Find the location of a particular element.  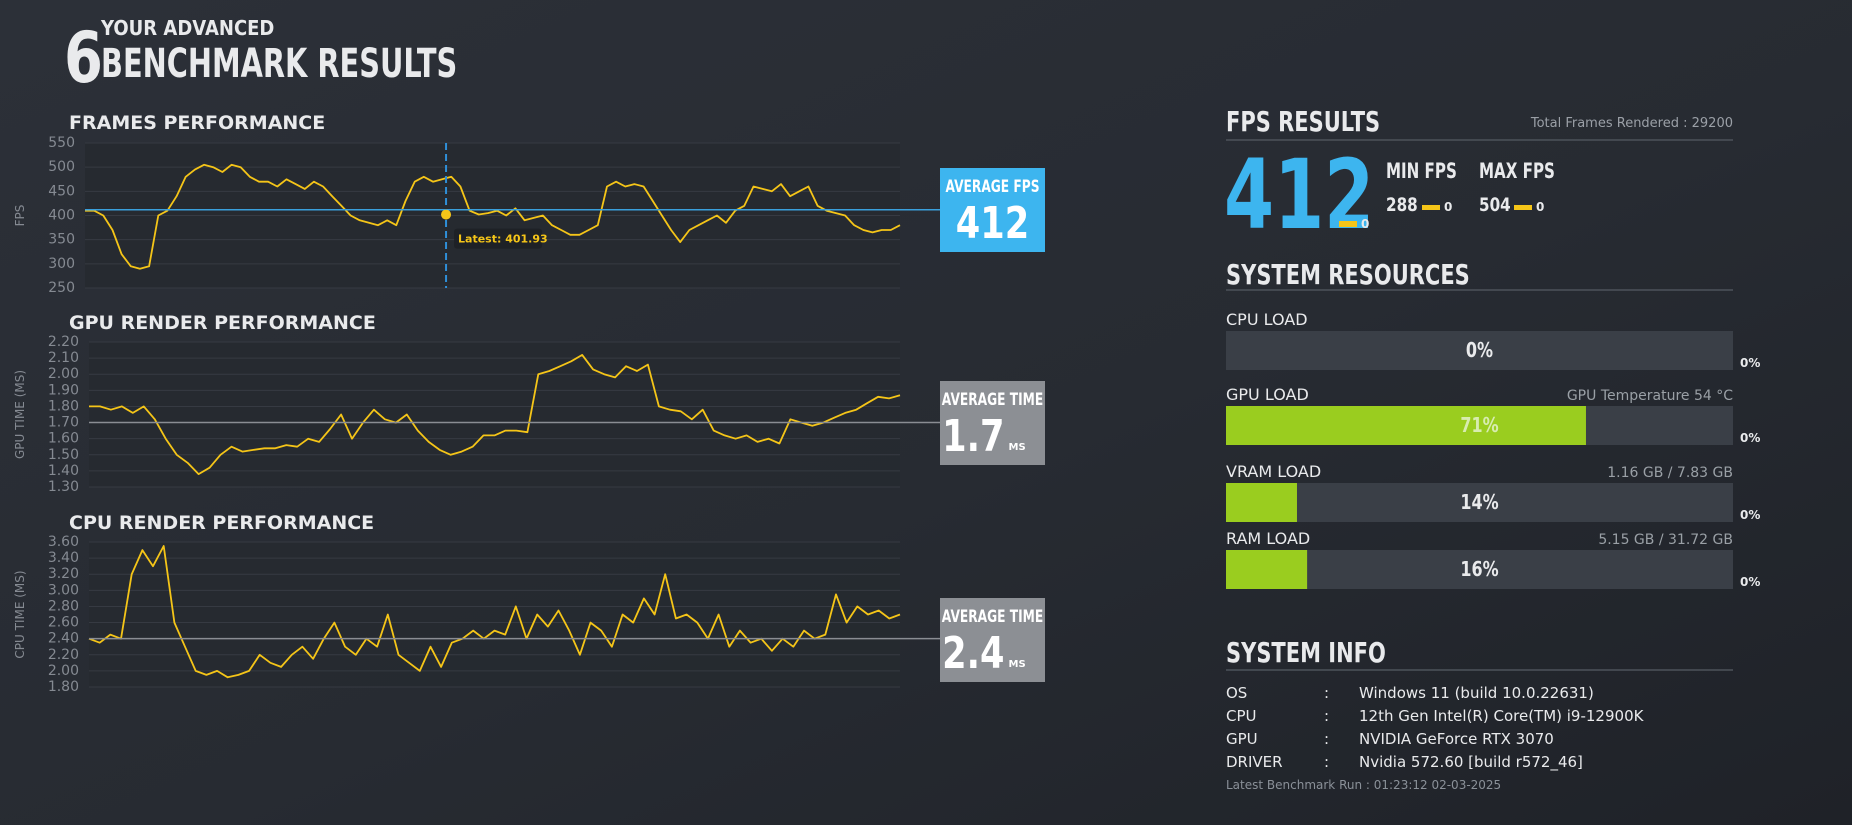

y-axis-label: GPU TIME (MS) is located at coordinates (20, 414).